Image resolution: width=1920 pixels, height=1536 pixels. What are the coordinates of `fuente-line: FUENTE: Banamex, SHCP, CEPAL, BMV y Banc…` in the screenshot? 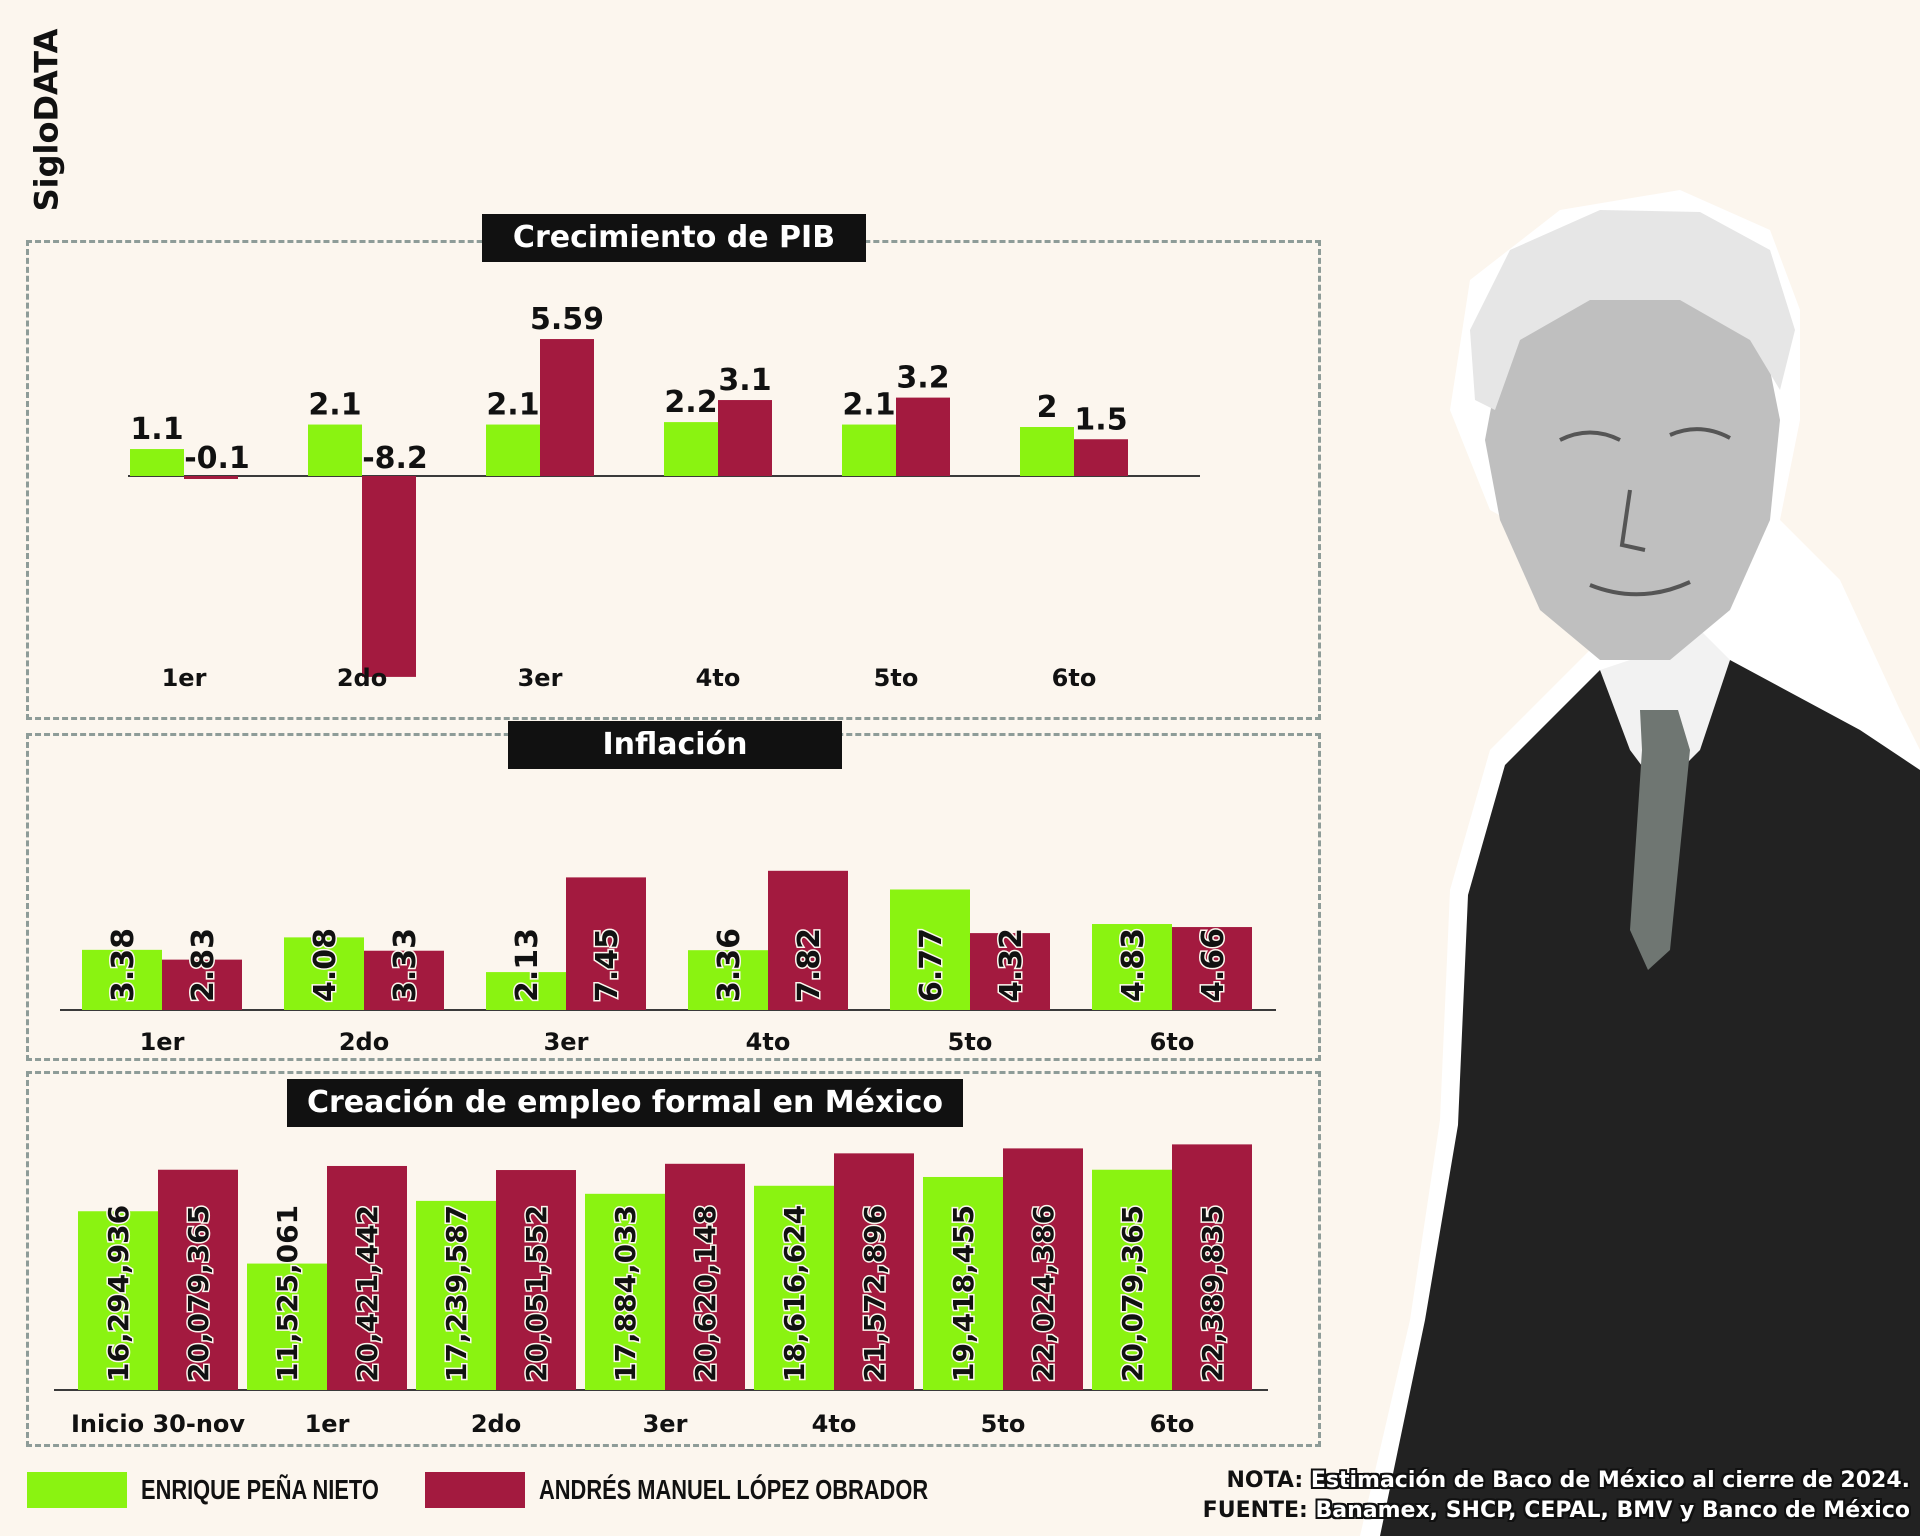 It's located at (1556, 1511).